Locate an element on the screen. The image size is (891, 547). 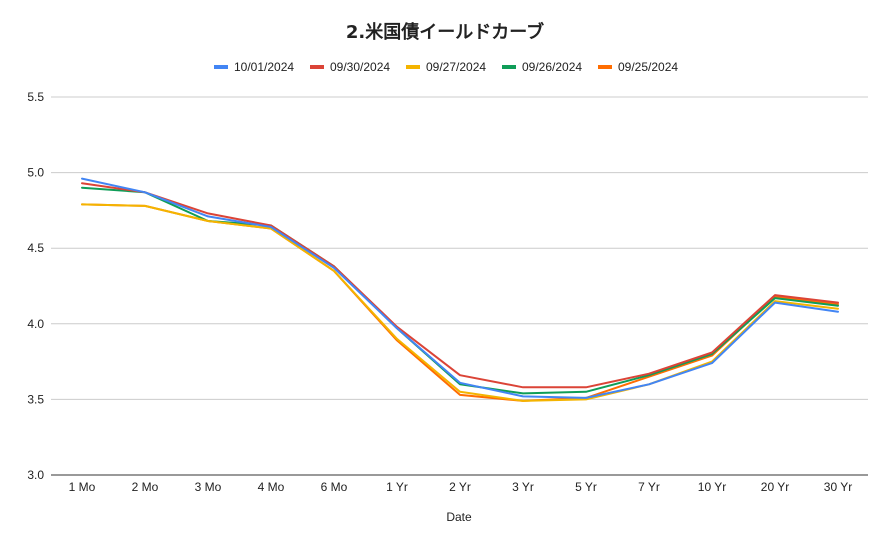
y-tick-label: 5.5 is located at coordinates (35, 97).